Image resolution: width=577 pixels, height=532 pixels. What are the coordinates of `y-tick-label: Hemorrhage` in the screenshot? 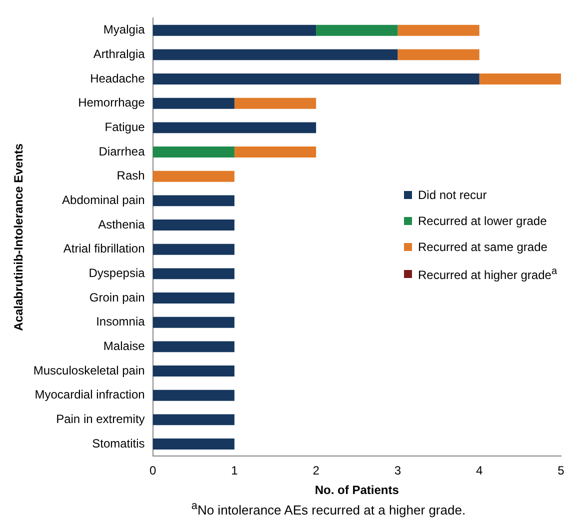 It's located at (112, 103).